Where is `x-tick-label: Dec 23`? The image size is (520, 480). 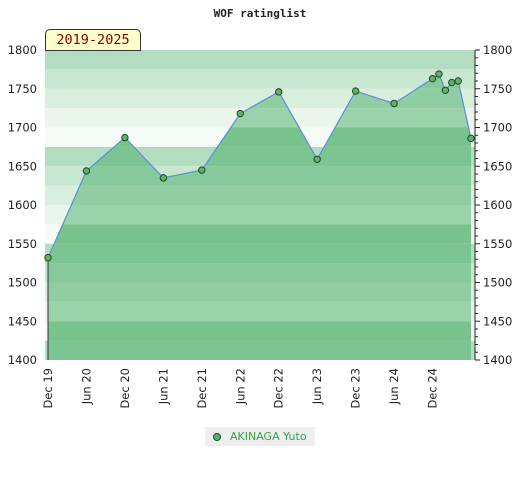 x-tick-label: Dec 23 is located at coordinates (356, 388).